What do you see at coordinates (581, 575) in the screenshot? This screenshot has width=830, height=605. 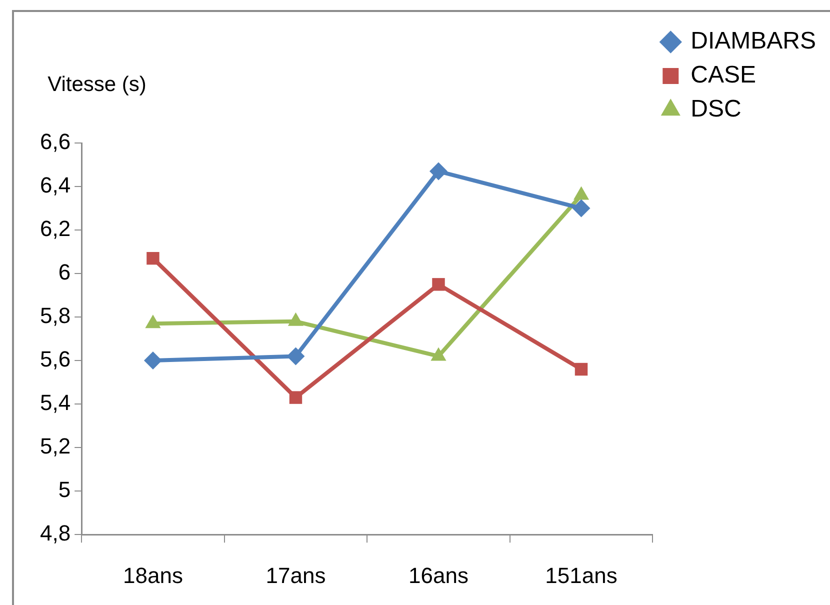 I see `x-tick-label: 151ans` at bounding box center [581, 575].